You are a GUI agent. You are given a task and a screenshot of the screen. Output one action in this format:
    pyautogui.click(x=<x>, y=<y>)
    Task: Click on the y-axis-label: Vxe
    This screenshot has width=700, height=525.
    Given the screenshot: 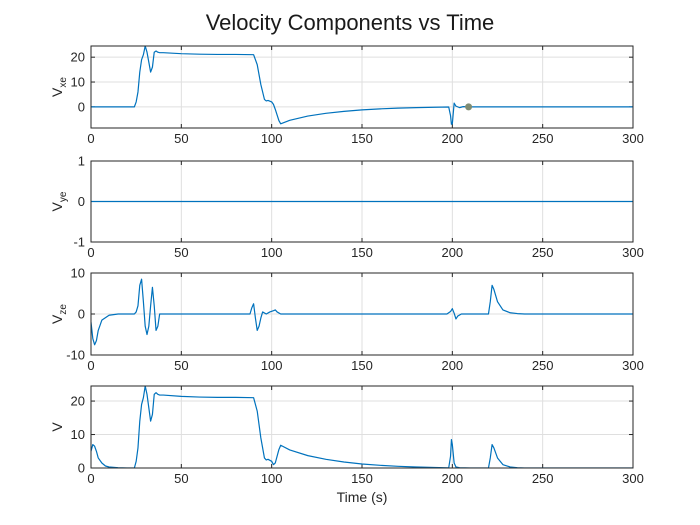 What is the action you would take?
    pyautogui.click(x=59, y=87)
    